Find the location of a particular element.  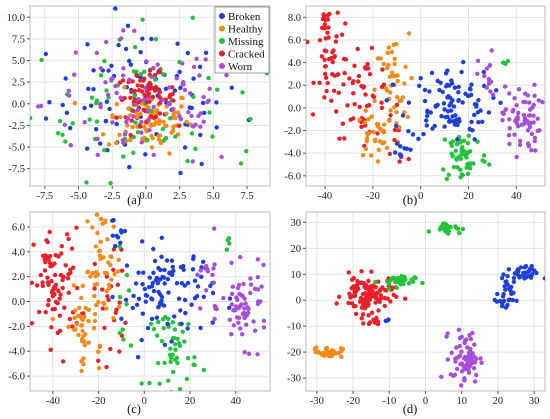

x-tick-label: 0 is located at coordinates (420, 196).